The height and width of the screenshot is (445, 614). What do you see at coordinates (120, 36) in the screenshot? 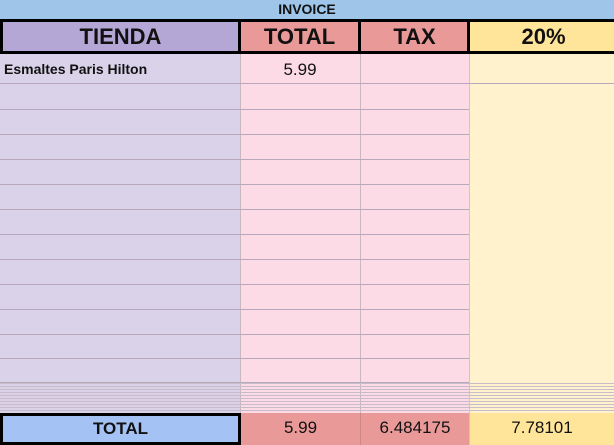
I see `header-tienda: TIENDA` at bounding box center [120, 36].